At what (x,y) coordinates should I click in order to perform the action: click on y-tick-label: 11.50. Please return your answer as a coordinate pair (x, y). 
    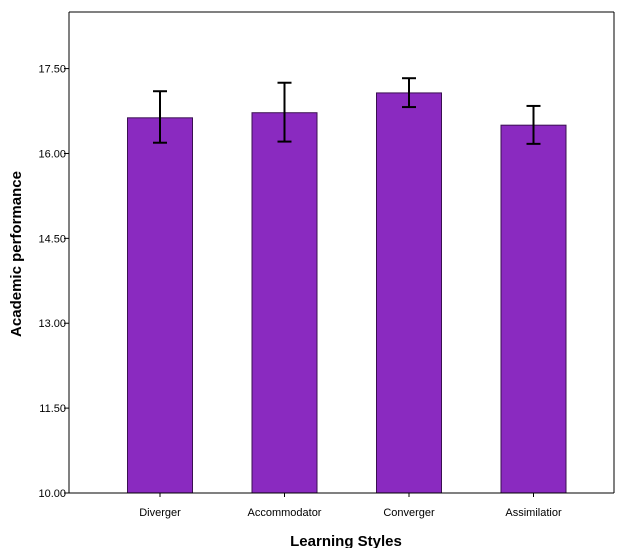
    Looking at the image, I should click on (52, 409).